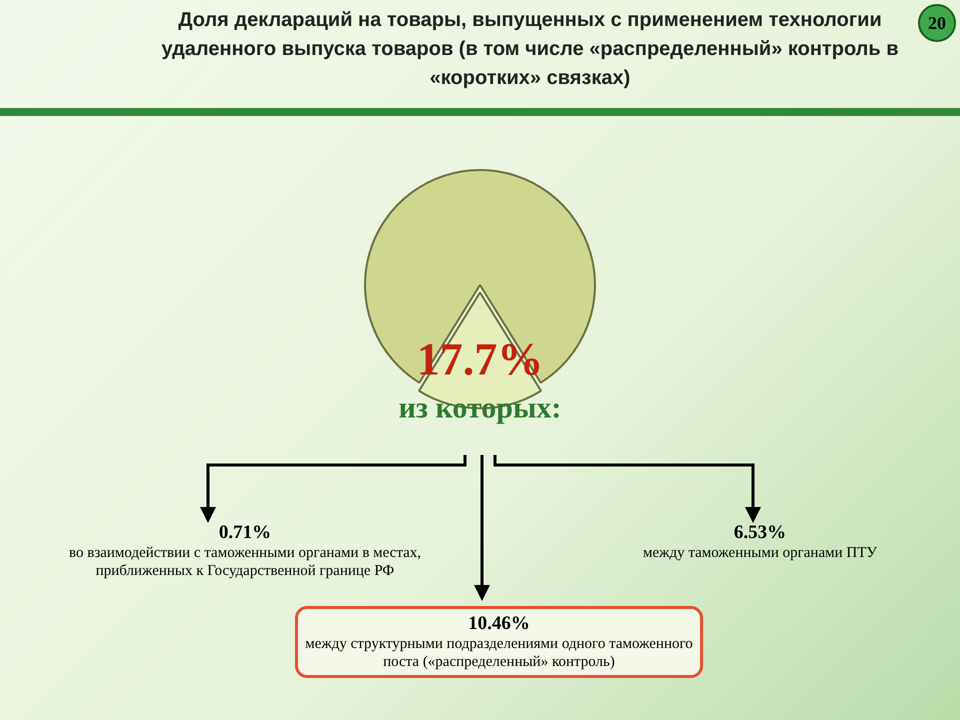 This screenshot has width=960, height=720. Describe the element at coordinates (245, 551) in the screenshot. I see `text: 0.71% во взаимодействии с таможенными органами в местах, приближенных к Государственной границе РФ` at that location.